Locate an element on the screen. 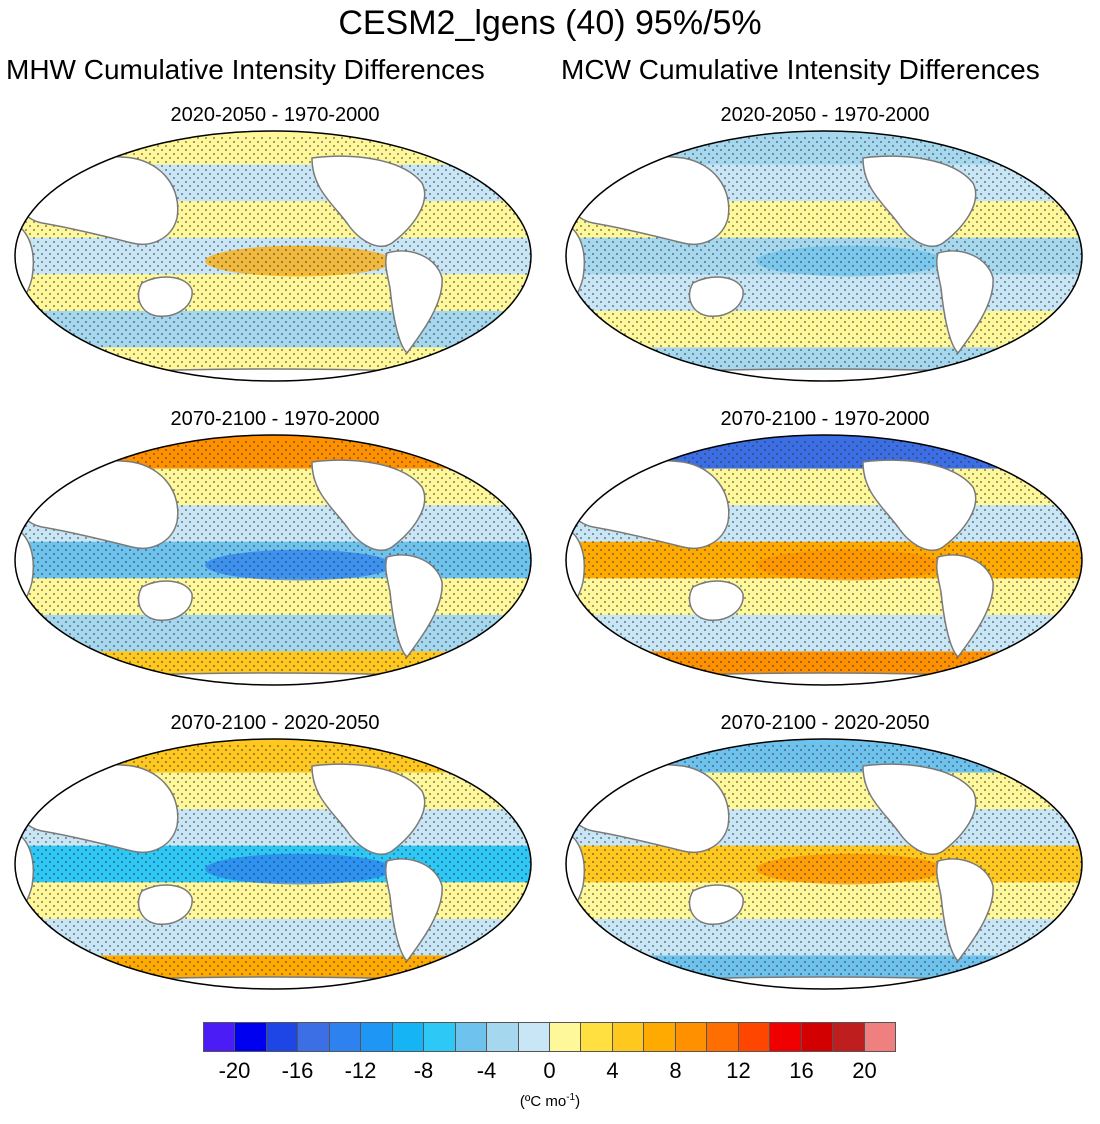  map-mhw-2070-2100-vs-1970-2000 is located at coordinates (273, 560).